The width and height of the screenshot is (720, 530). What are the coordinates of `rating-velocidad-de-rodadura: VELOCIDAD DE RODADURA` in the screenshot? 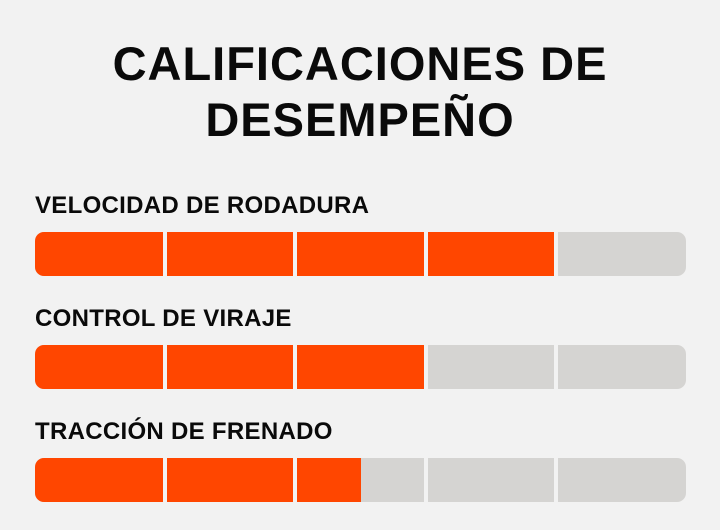 It's located at (360, 234).